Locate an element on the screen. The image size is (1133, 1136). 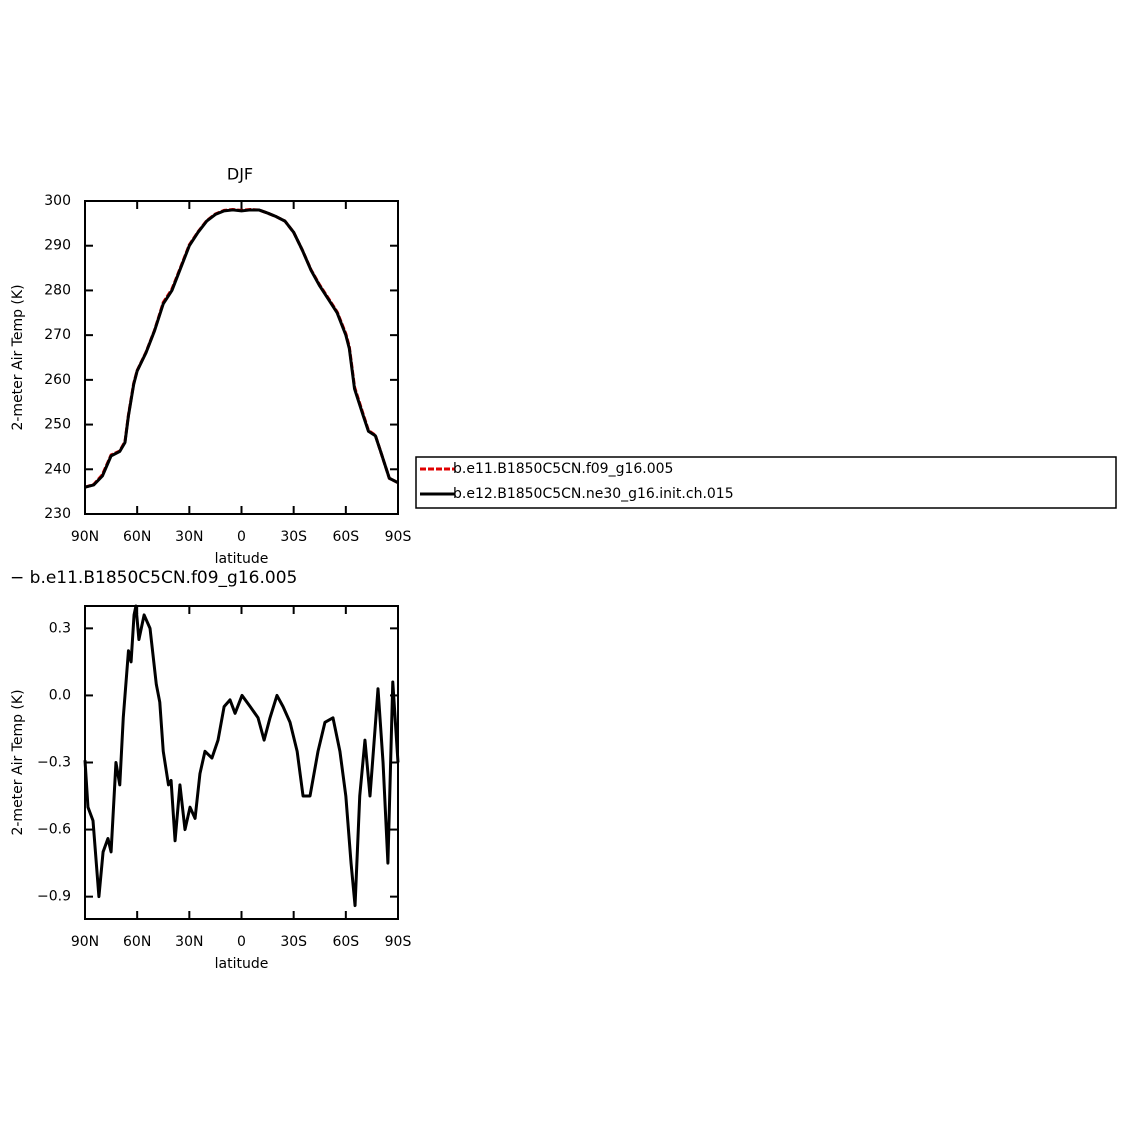
y-tick-label: −0.6 is located at coordinates (54, 830).